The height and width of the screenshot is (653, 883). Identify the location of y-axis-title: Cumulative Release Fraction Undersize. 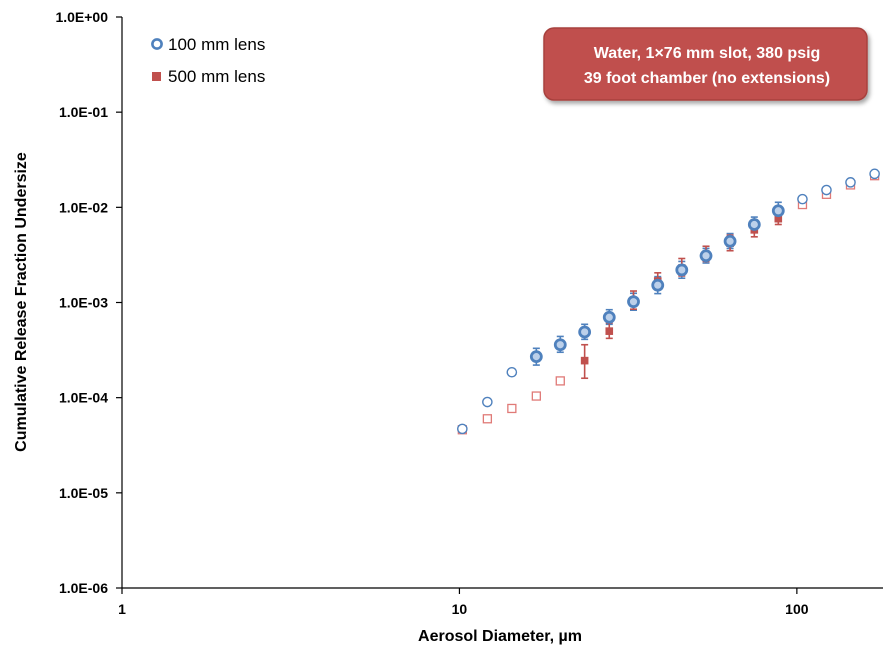
(21, 302).